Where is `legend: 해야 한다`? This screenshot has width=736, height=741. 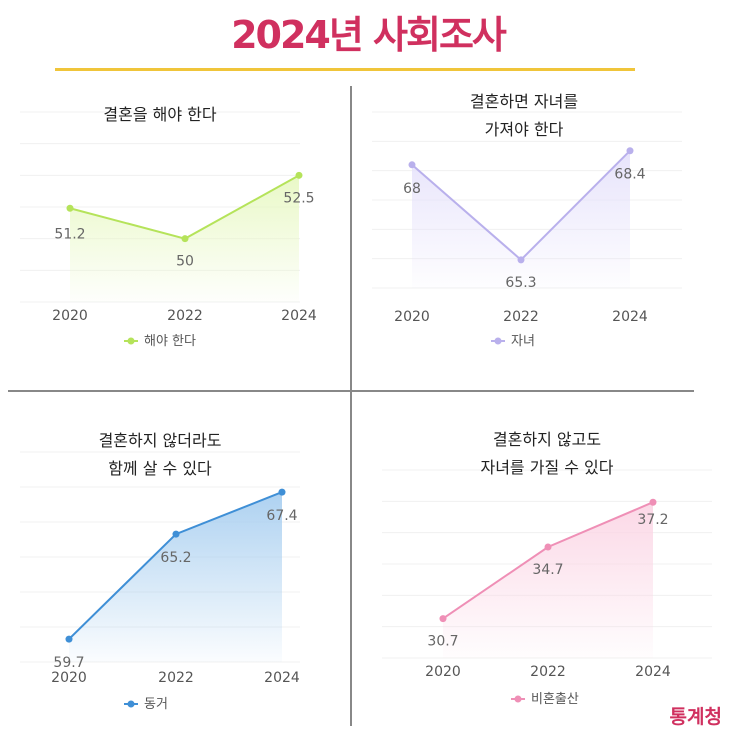 legend: 해야 한다 is located at coordinates (160, 341).